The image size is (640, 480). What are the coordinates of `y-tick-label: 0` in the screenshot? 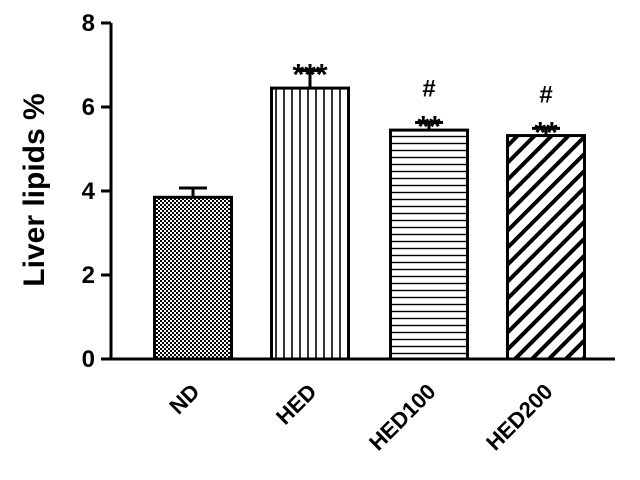 It's located at (88, 359).